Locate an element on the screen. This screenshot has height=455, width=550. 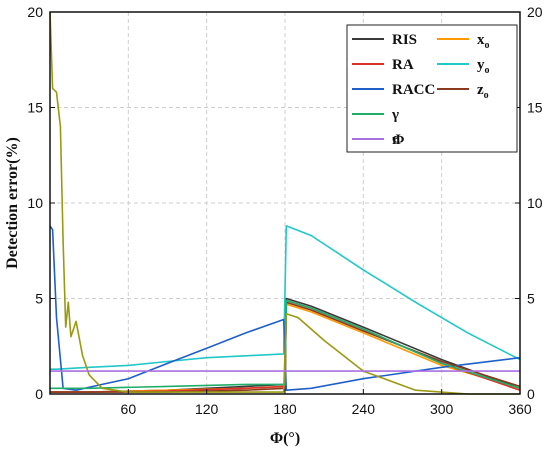
y-tick-label: 15 is located at coordinates (35, 108).